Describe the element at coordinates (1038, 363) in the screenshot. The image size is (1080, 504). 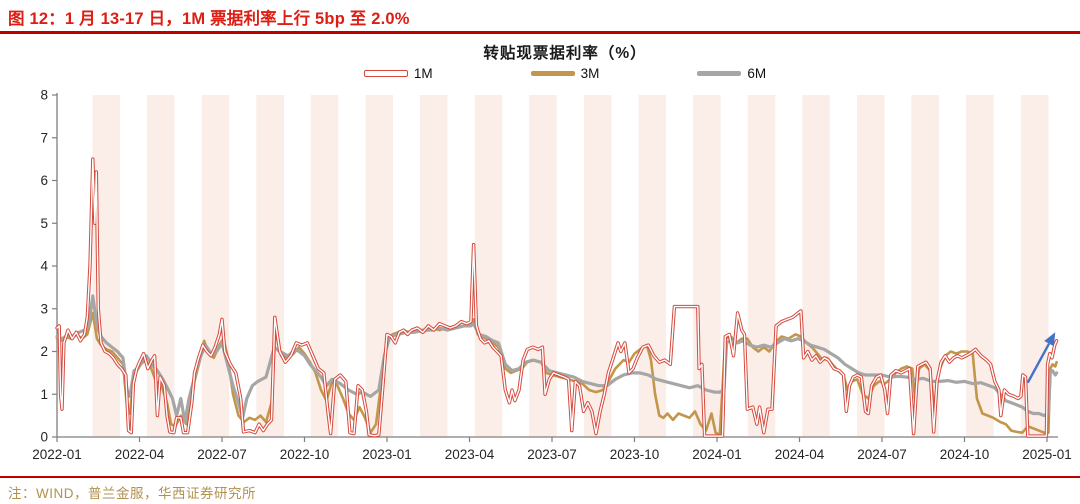
I see `trend-arrow-shaft` at that location.